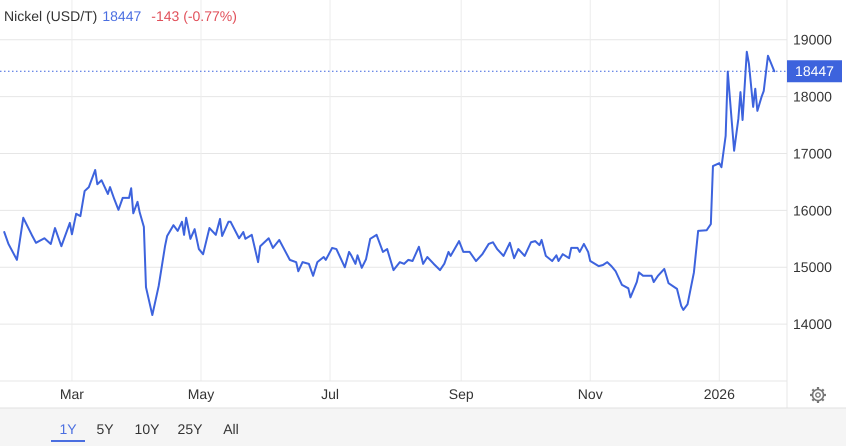 The height and width of the screenshot is (446, 846). I want to click on annotation: 18447, so click(122, 16).